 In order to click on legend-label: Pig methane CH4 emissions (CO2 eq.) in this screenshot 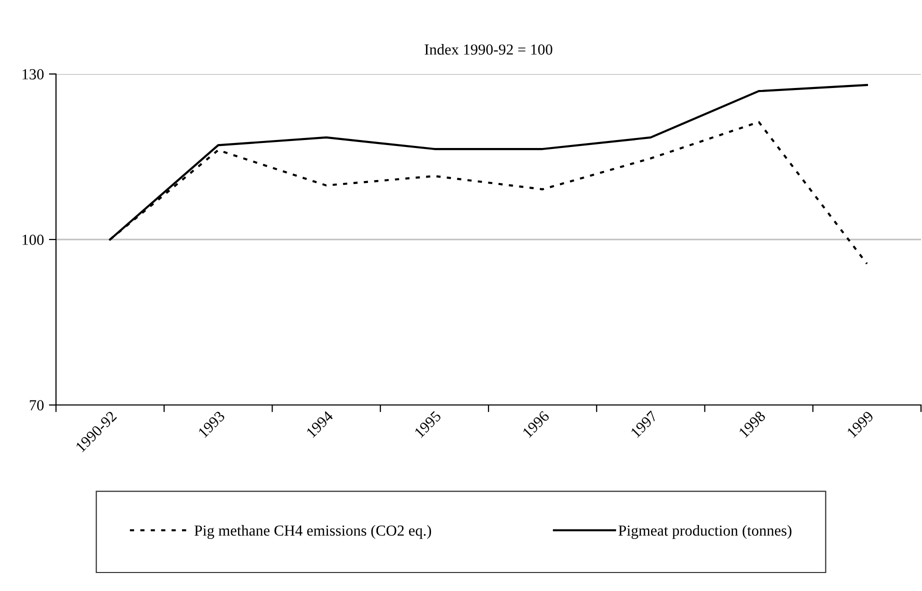, I will do `click(313, 532)`.